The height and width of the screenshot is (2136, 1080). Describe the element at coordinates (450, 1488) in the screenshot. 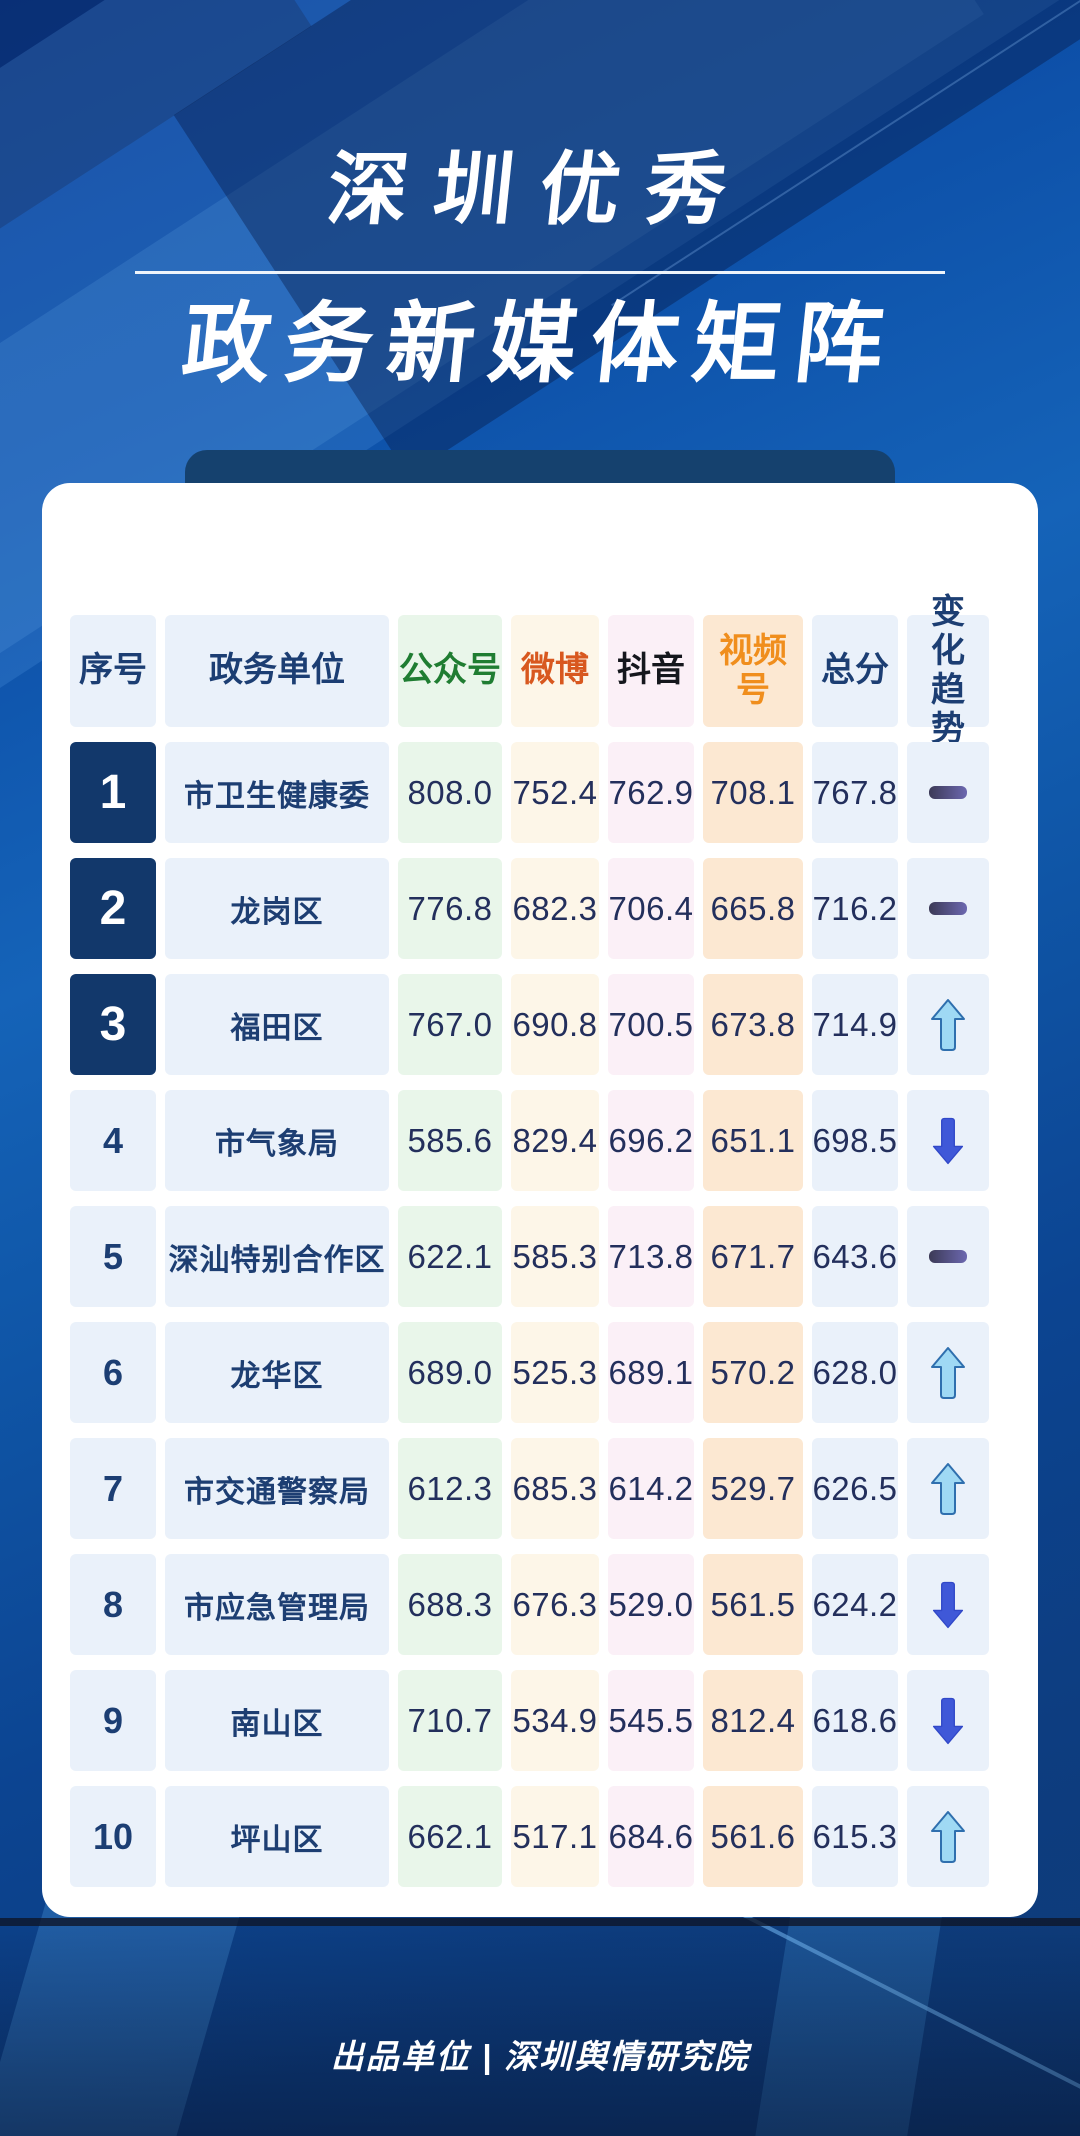

I see `wechat-score: 612.3` at that location.